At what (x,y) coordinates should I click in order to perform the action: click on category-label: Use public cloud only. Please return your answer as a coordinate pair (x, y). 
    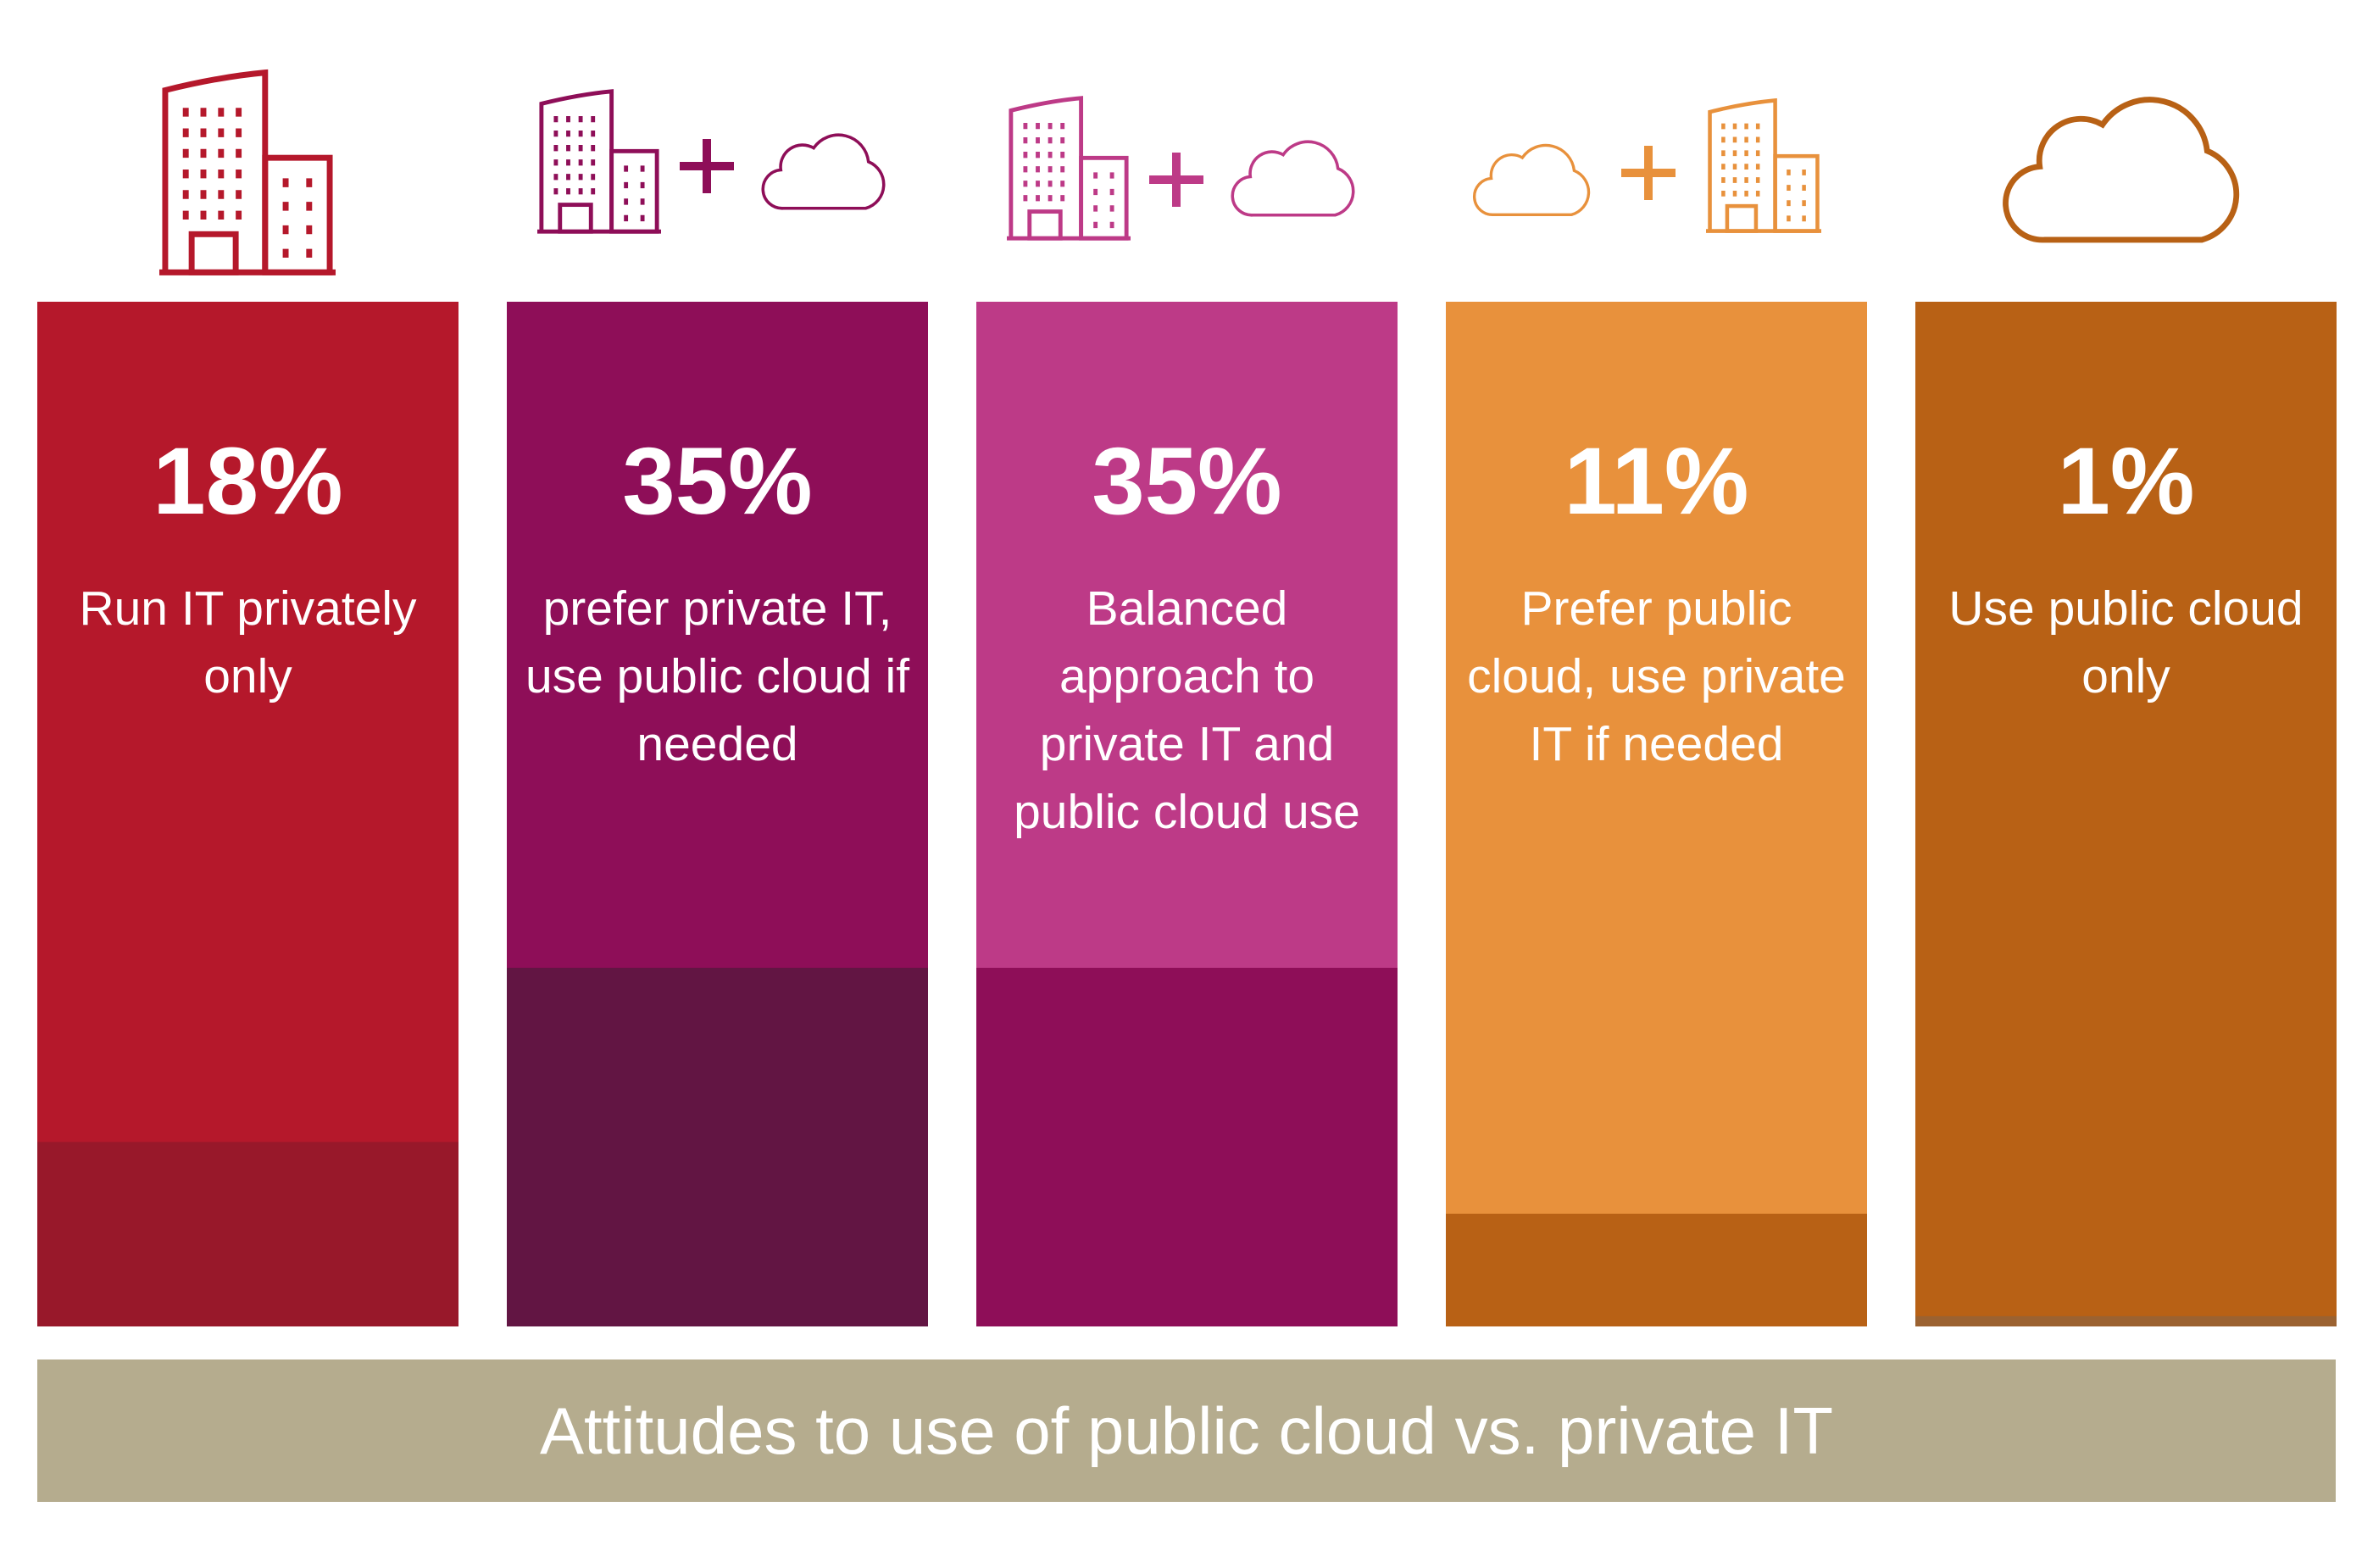
    Looking at the image, I should click on (2126, 642).